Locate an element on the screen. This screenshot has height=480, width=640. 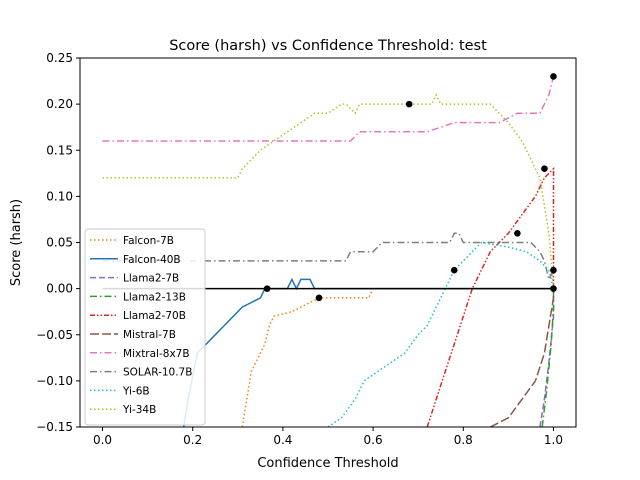
series-line-solar-10-7b is located at coordinates (328, 257).